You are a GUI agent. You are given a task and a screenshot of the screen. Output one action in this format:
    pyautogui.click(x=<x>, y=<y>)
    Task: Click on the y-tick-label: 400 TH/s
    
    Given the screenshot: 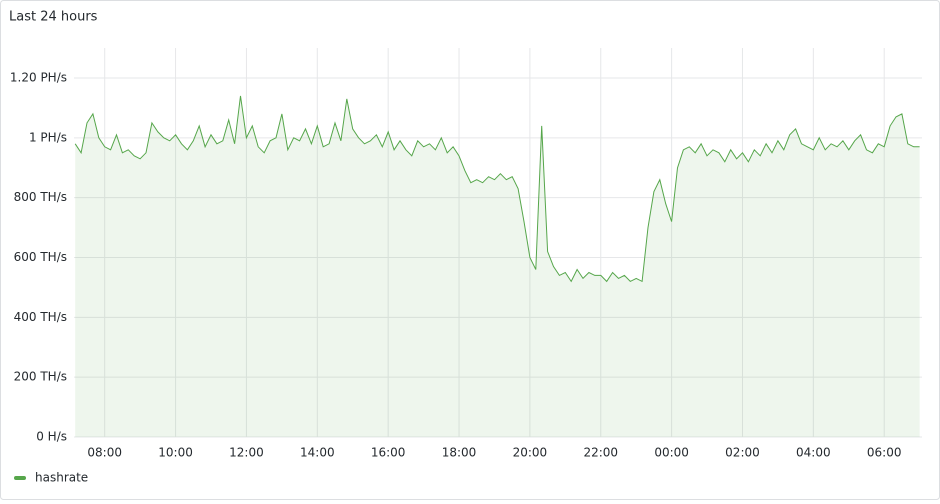 What is the action you would take?
    pyautogui.click(x=40, y=317)
    